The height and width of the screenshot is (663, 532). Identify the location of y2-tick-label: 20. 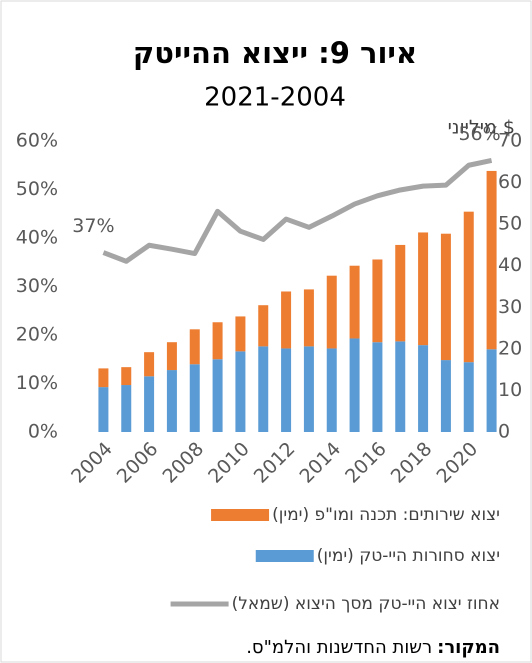
(510, 348).